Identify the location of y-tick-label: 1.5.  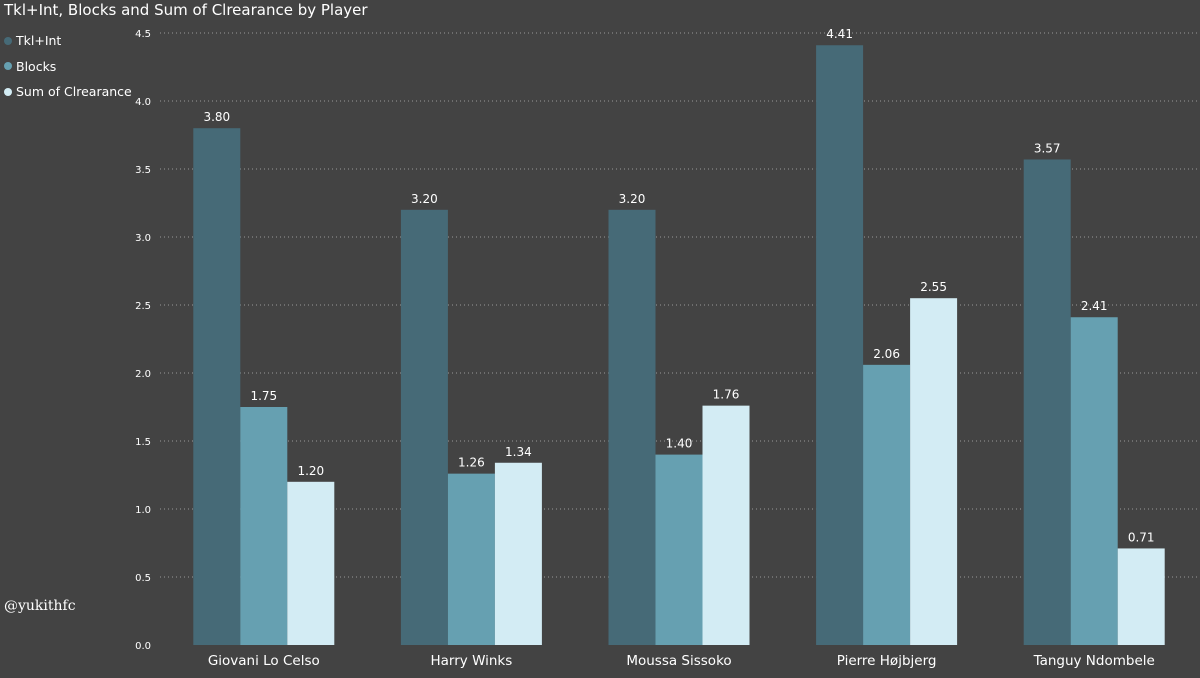
(143, 442).